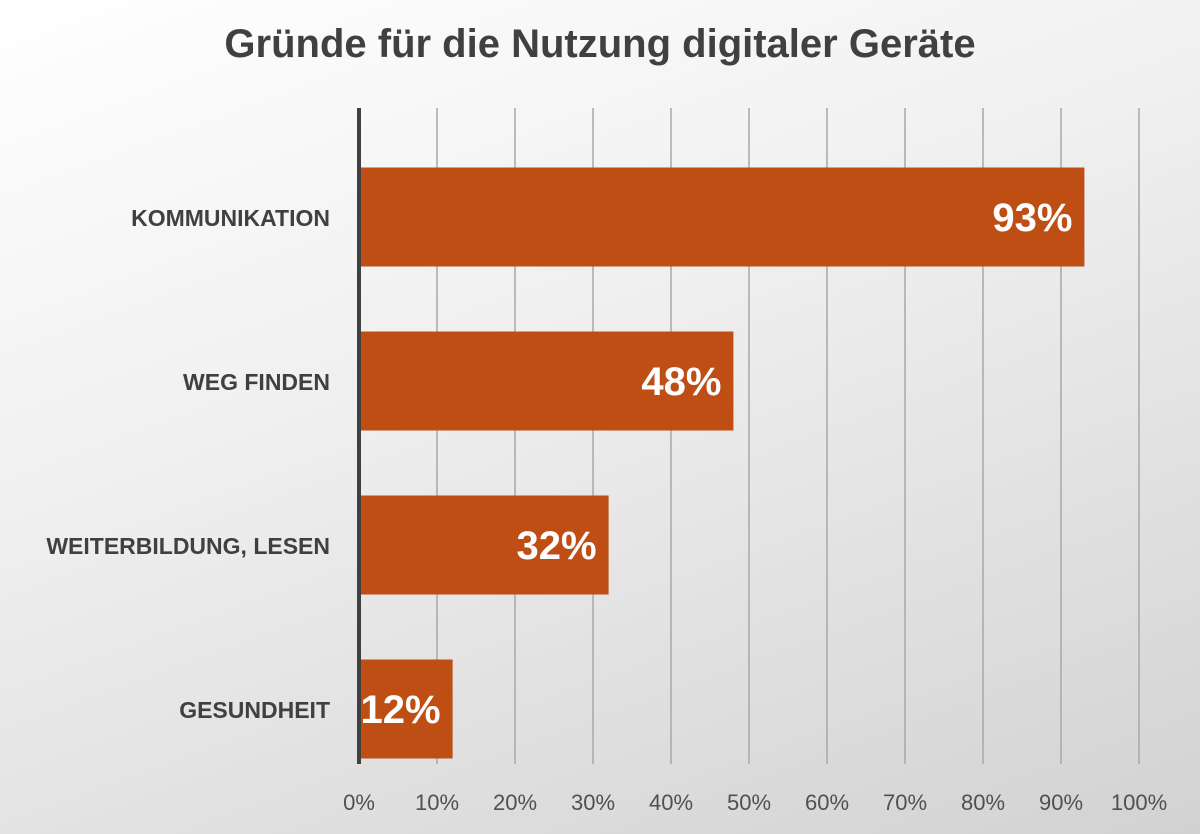 This screenshot has width=1200, height=834. Describe the element at coordinates (749, 802) in the screenshot. I see `x-tick-label: 50%` at that location.